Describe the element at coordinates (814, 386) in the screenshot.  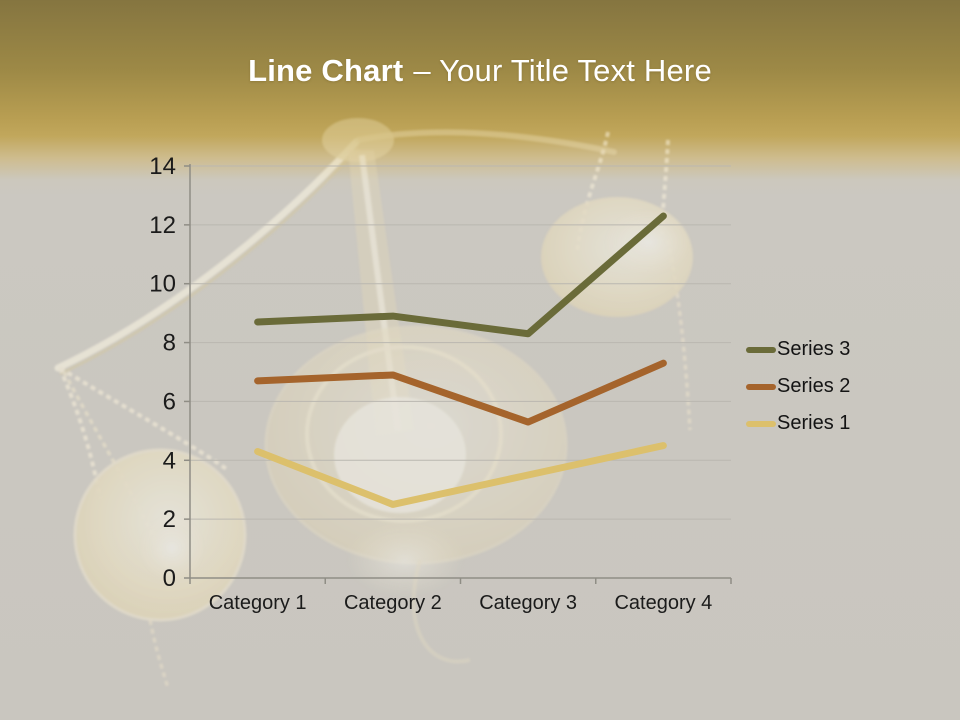
I see `legend-label: Series 2` at that location.